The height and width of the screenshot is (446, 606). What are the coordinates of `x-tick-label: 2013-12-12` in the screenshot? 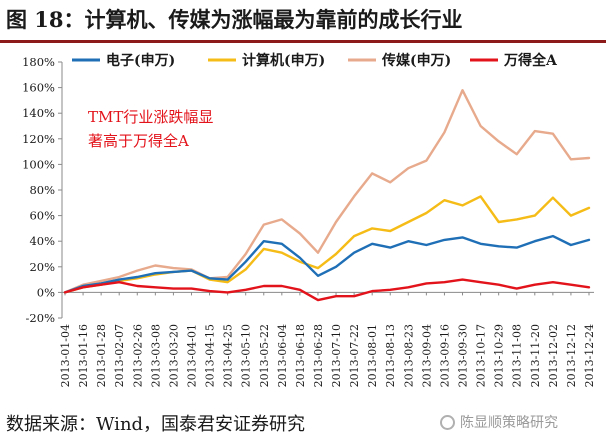 It's located at (571, 355).